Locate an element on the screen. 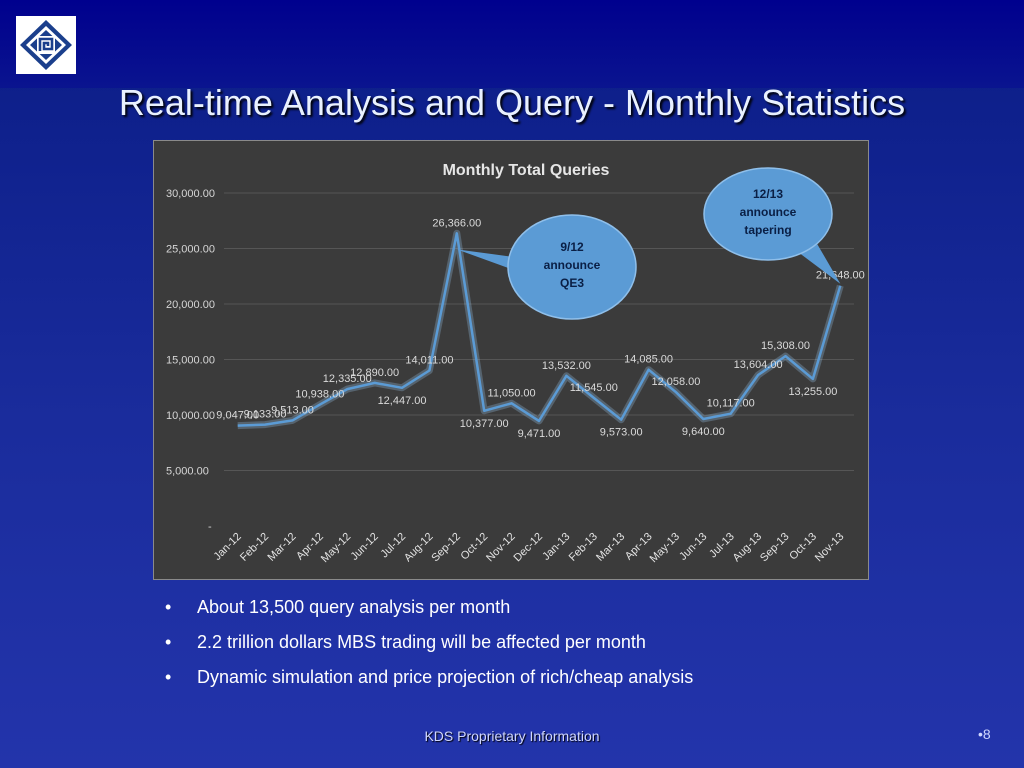 The height and width of the screenshot is (768, 1024). callout-text: tapering is located at coordinates (767, 230).